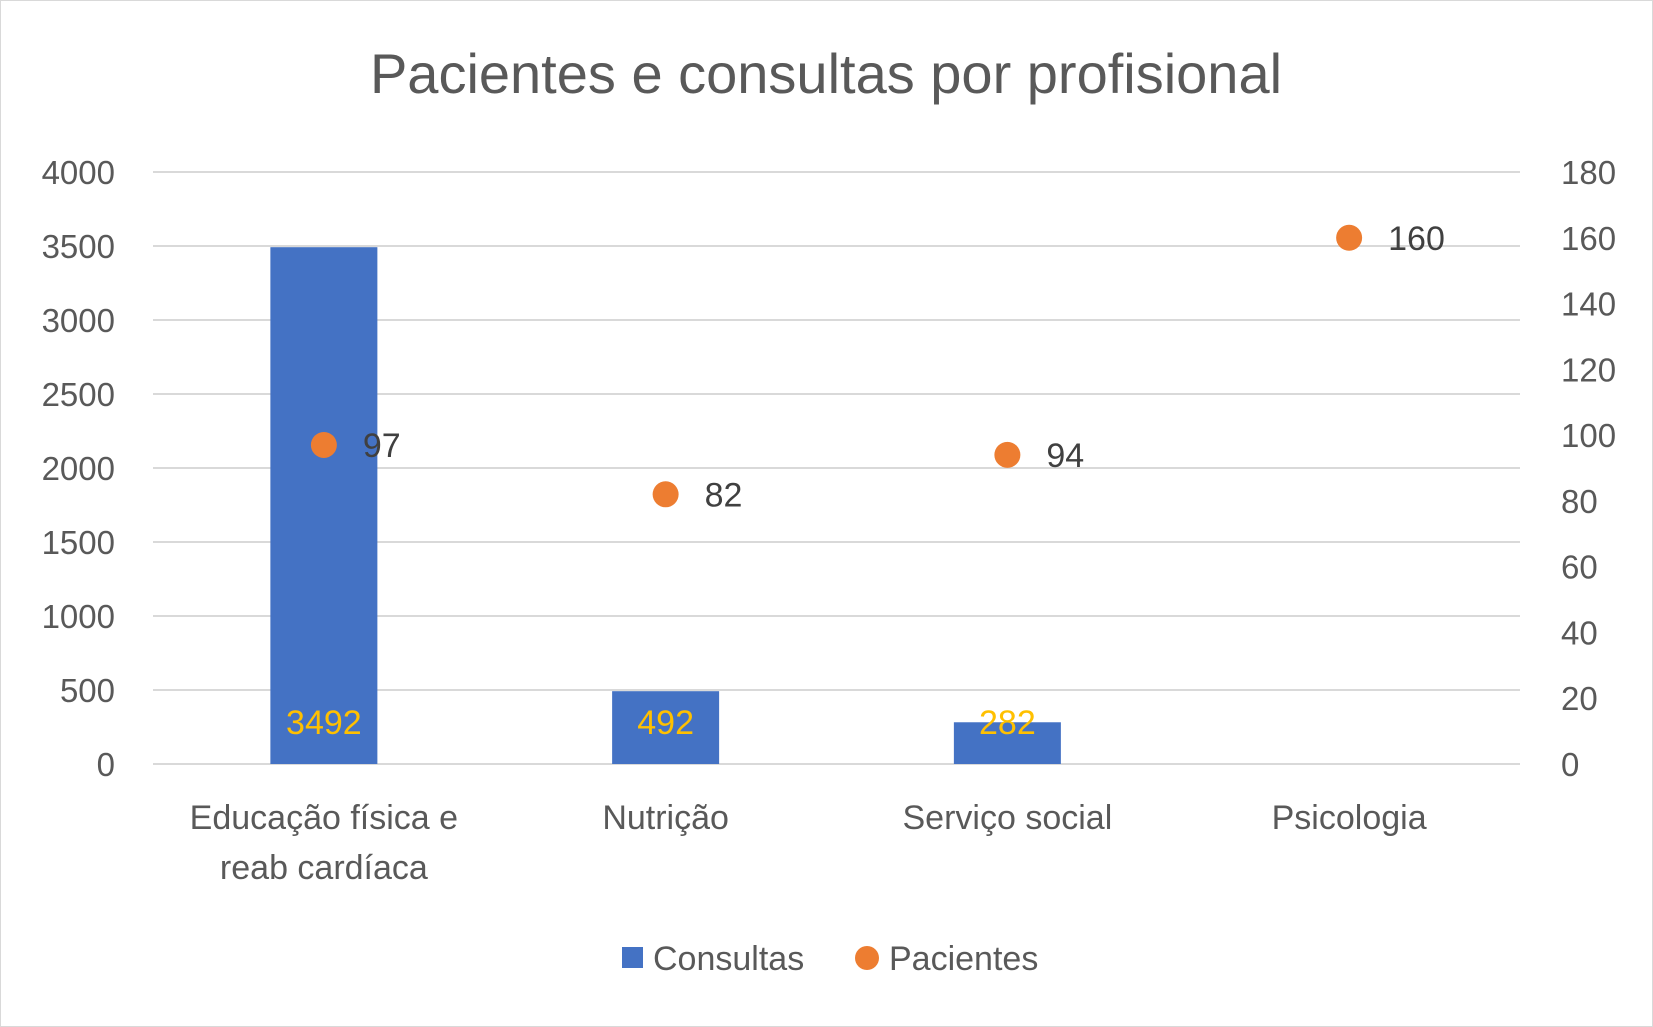 This screenshot has width=1653, height=1027. What do you see at coordinates (324, 818) in the screenshot?
I see `x-category-label: Educação física e` at bounding box center [324, 818].